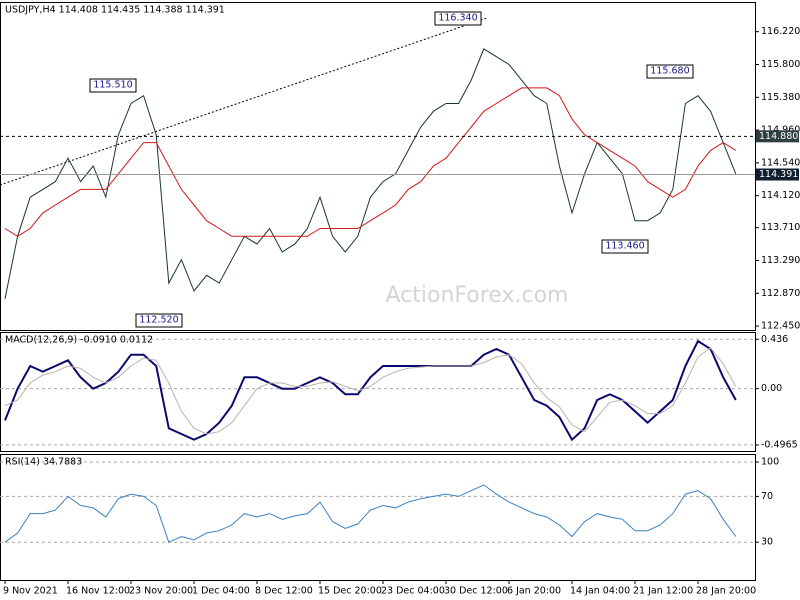  Describe the element at coordinates (780, 260) in the screenshot. I see `y-tick-label: 113.290` at that location.